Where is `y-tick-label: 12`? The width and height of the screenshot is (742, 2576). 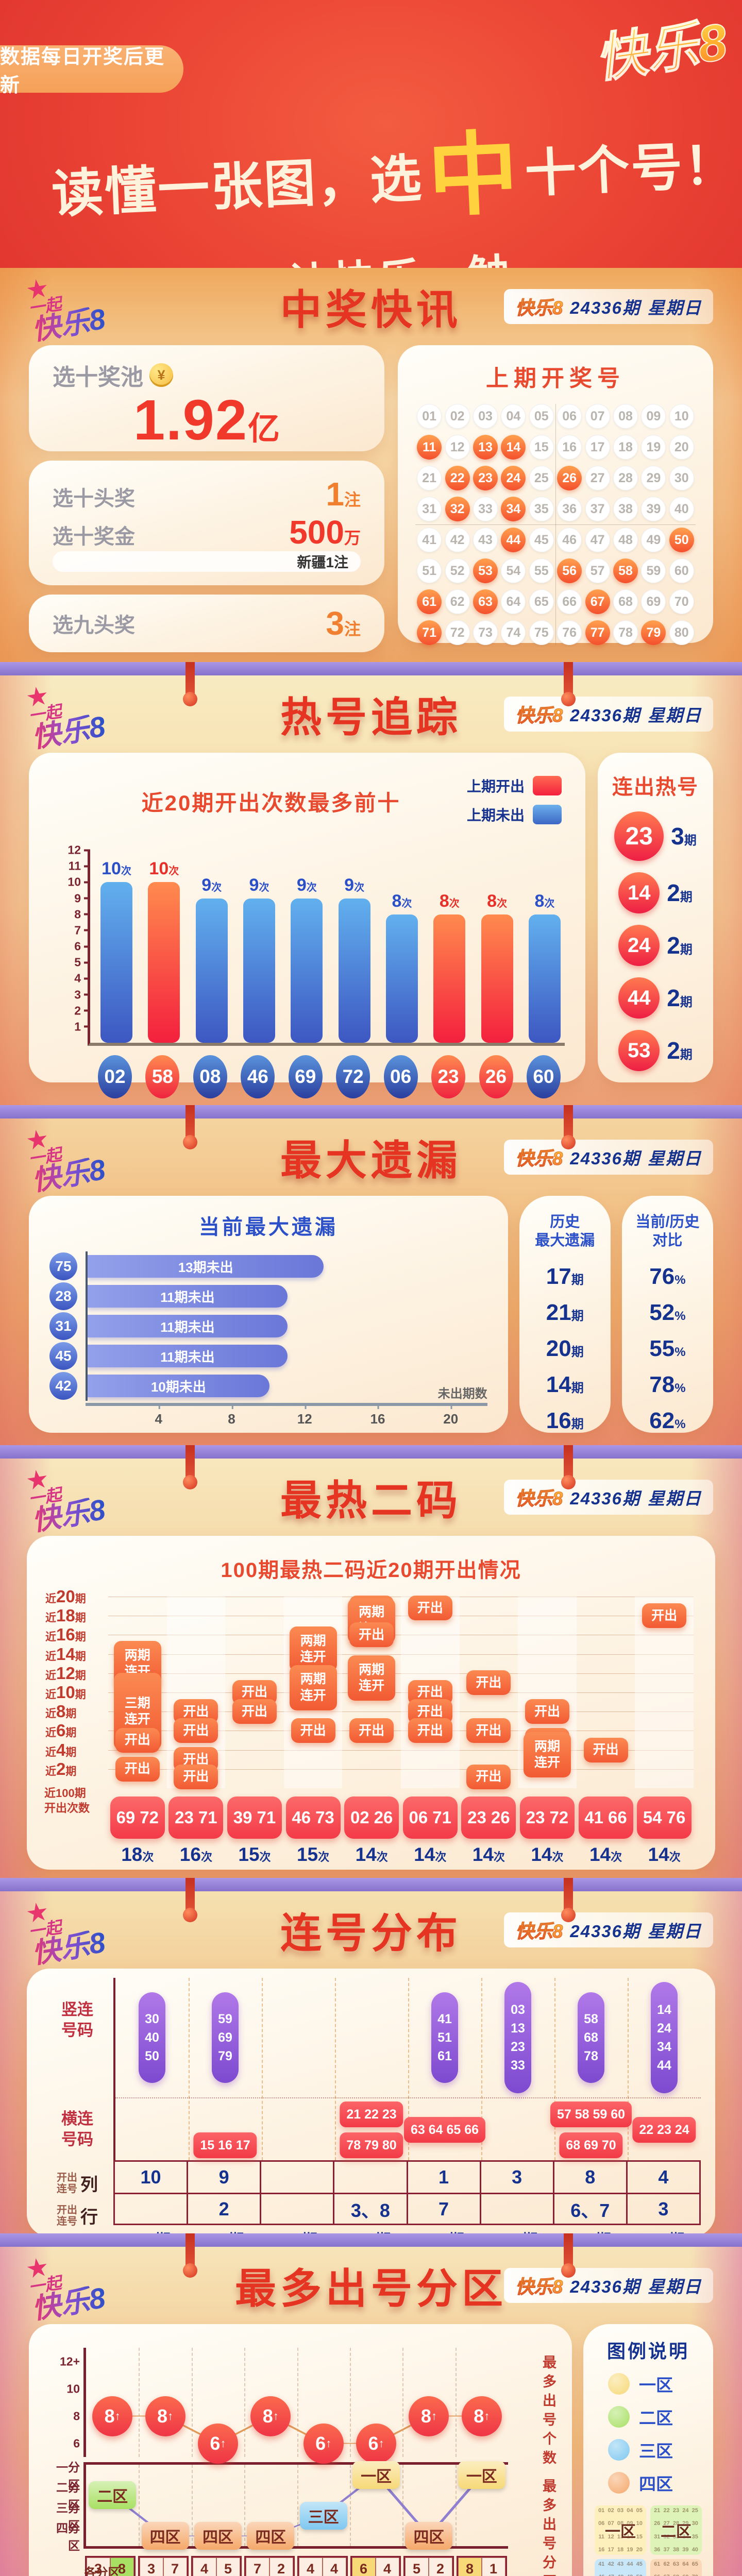 y-tick-label: 12 is located at coordinates (74, 850).